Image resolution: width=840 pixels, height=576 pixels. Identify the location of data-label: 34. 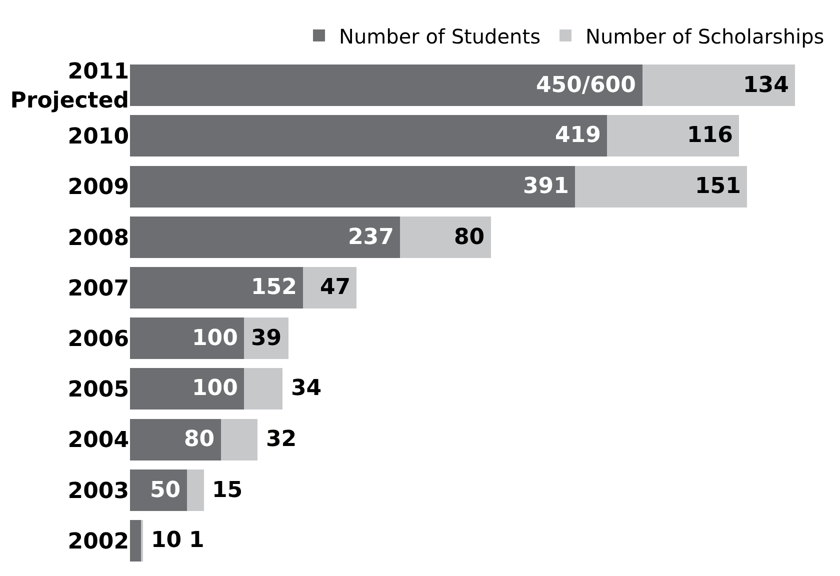
(306, 388).